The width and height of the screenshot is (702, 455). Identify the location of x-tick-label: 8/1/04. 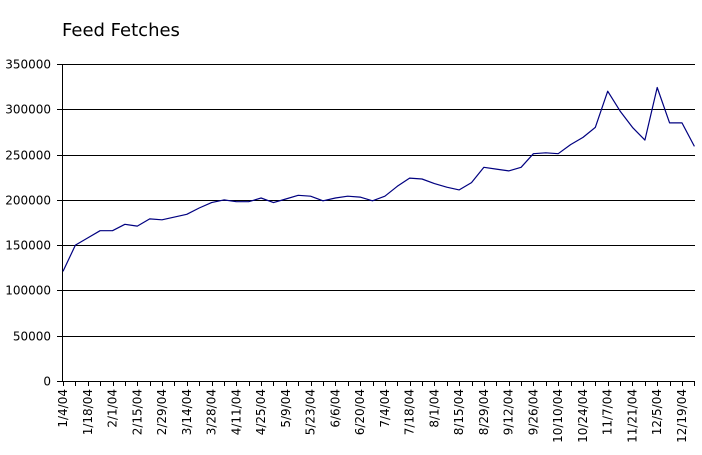
(434, 408).